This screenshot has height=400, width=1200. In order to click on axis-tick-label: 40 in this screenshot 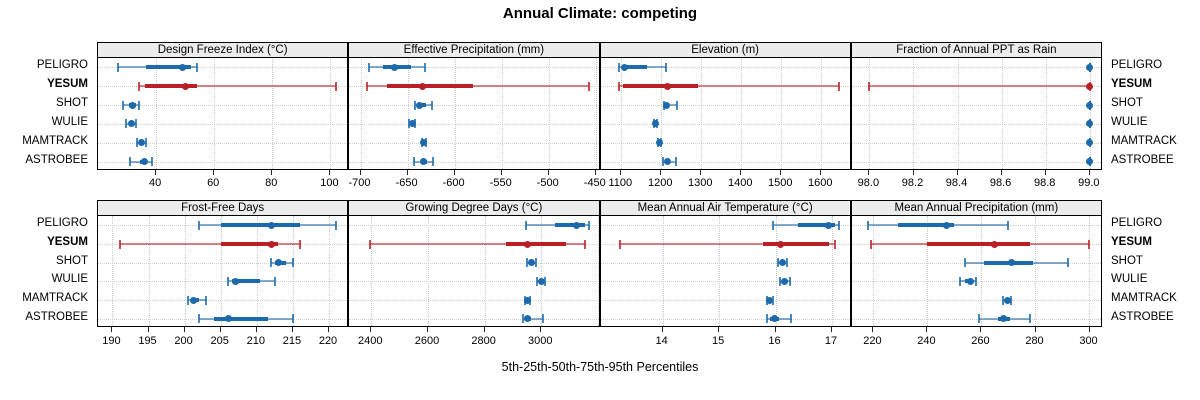, I will do `click(155, 183)`.